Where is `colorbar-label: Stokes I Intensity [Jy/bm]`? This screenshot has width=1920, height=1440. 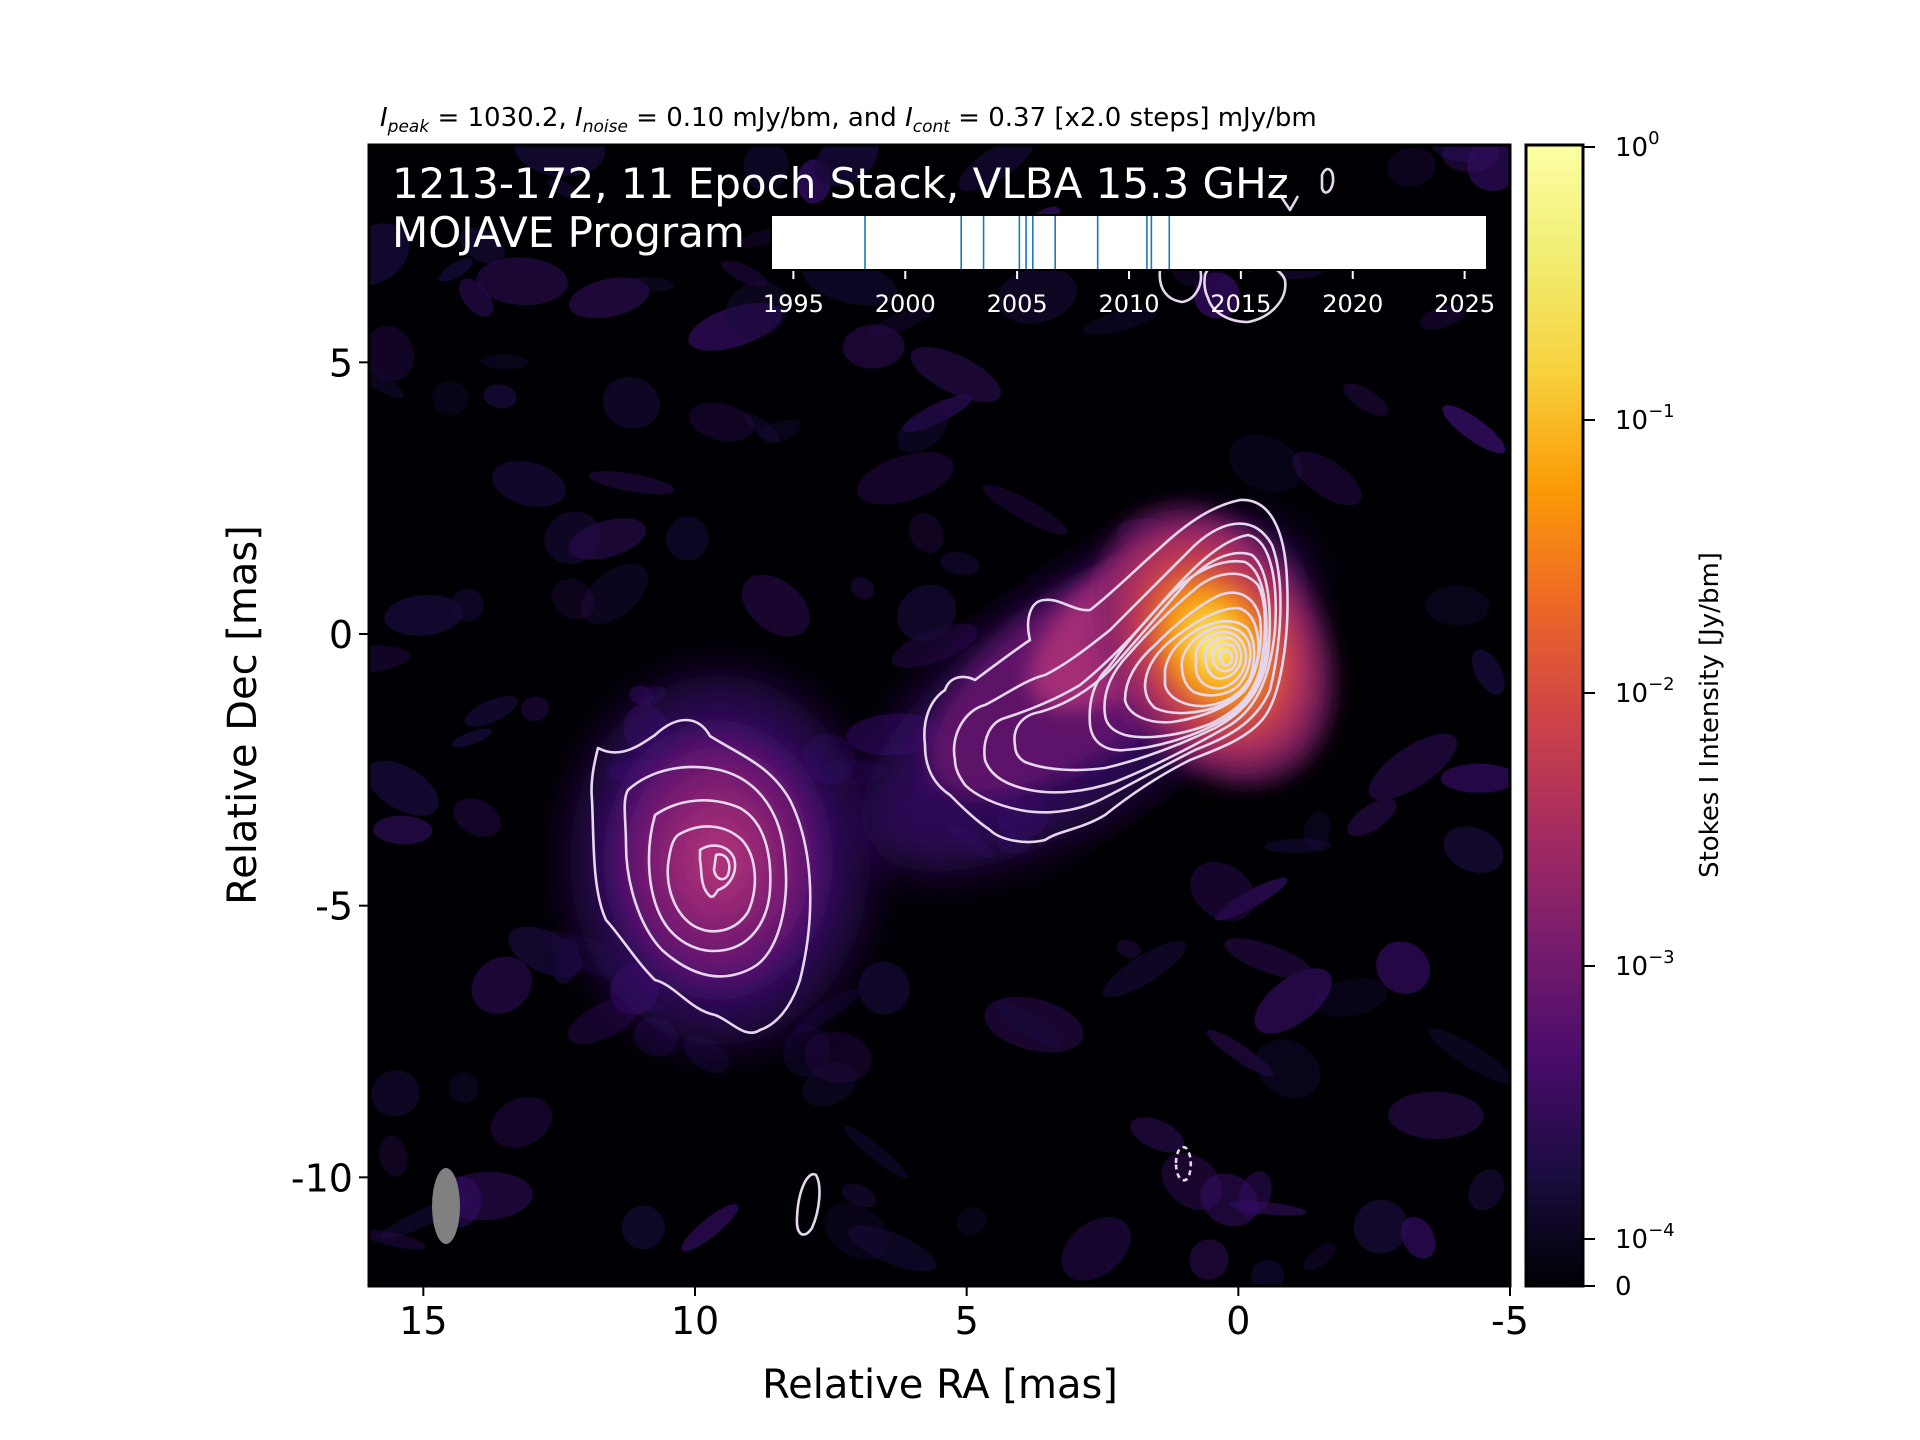
colorbar-label: Stokes I Intensity [Jy/bm] is located at coordinates (1710, 715).